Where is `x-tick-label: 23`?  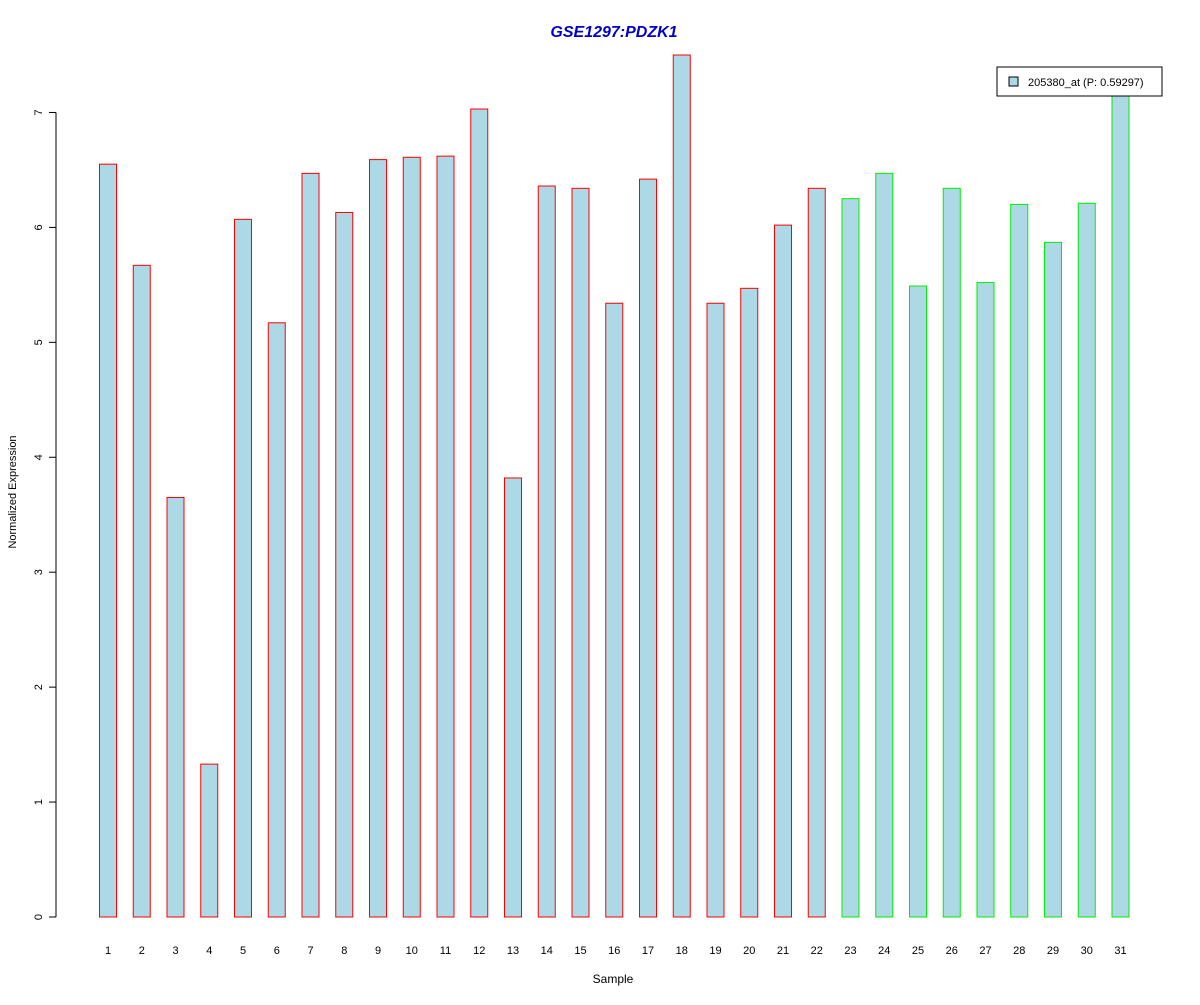 x-tick-label: 23 is located at coordinates (850, 951).